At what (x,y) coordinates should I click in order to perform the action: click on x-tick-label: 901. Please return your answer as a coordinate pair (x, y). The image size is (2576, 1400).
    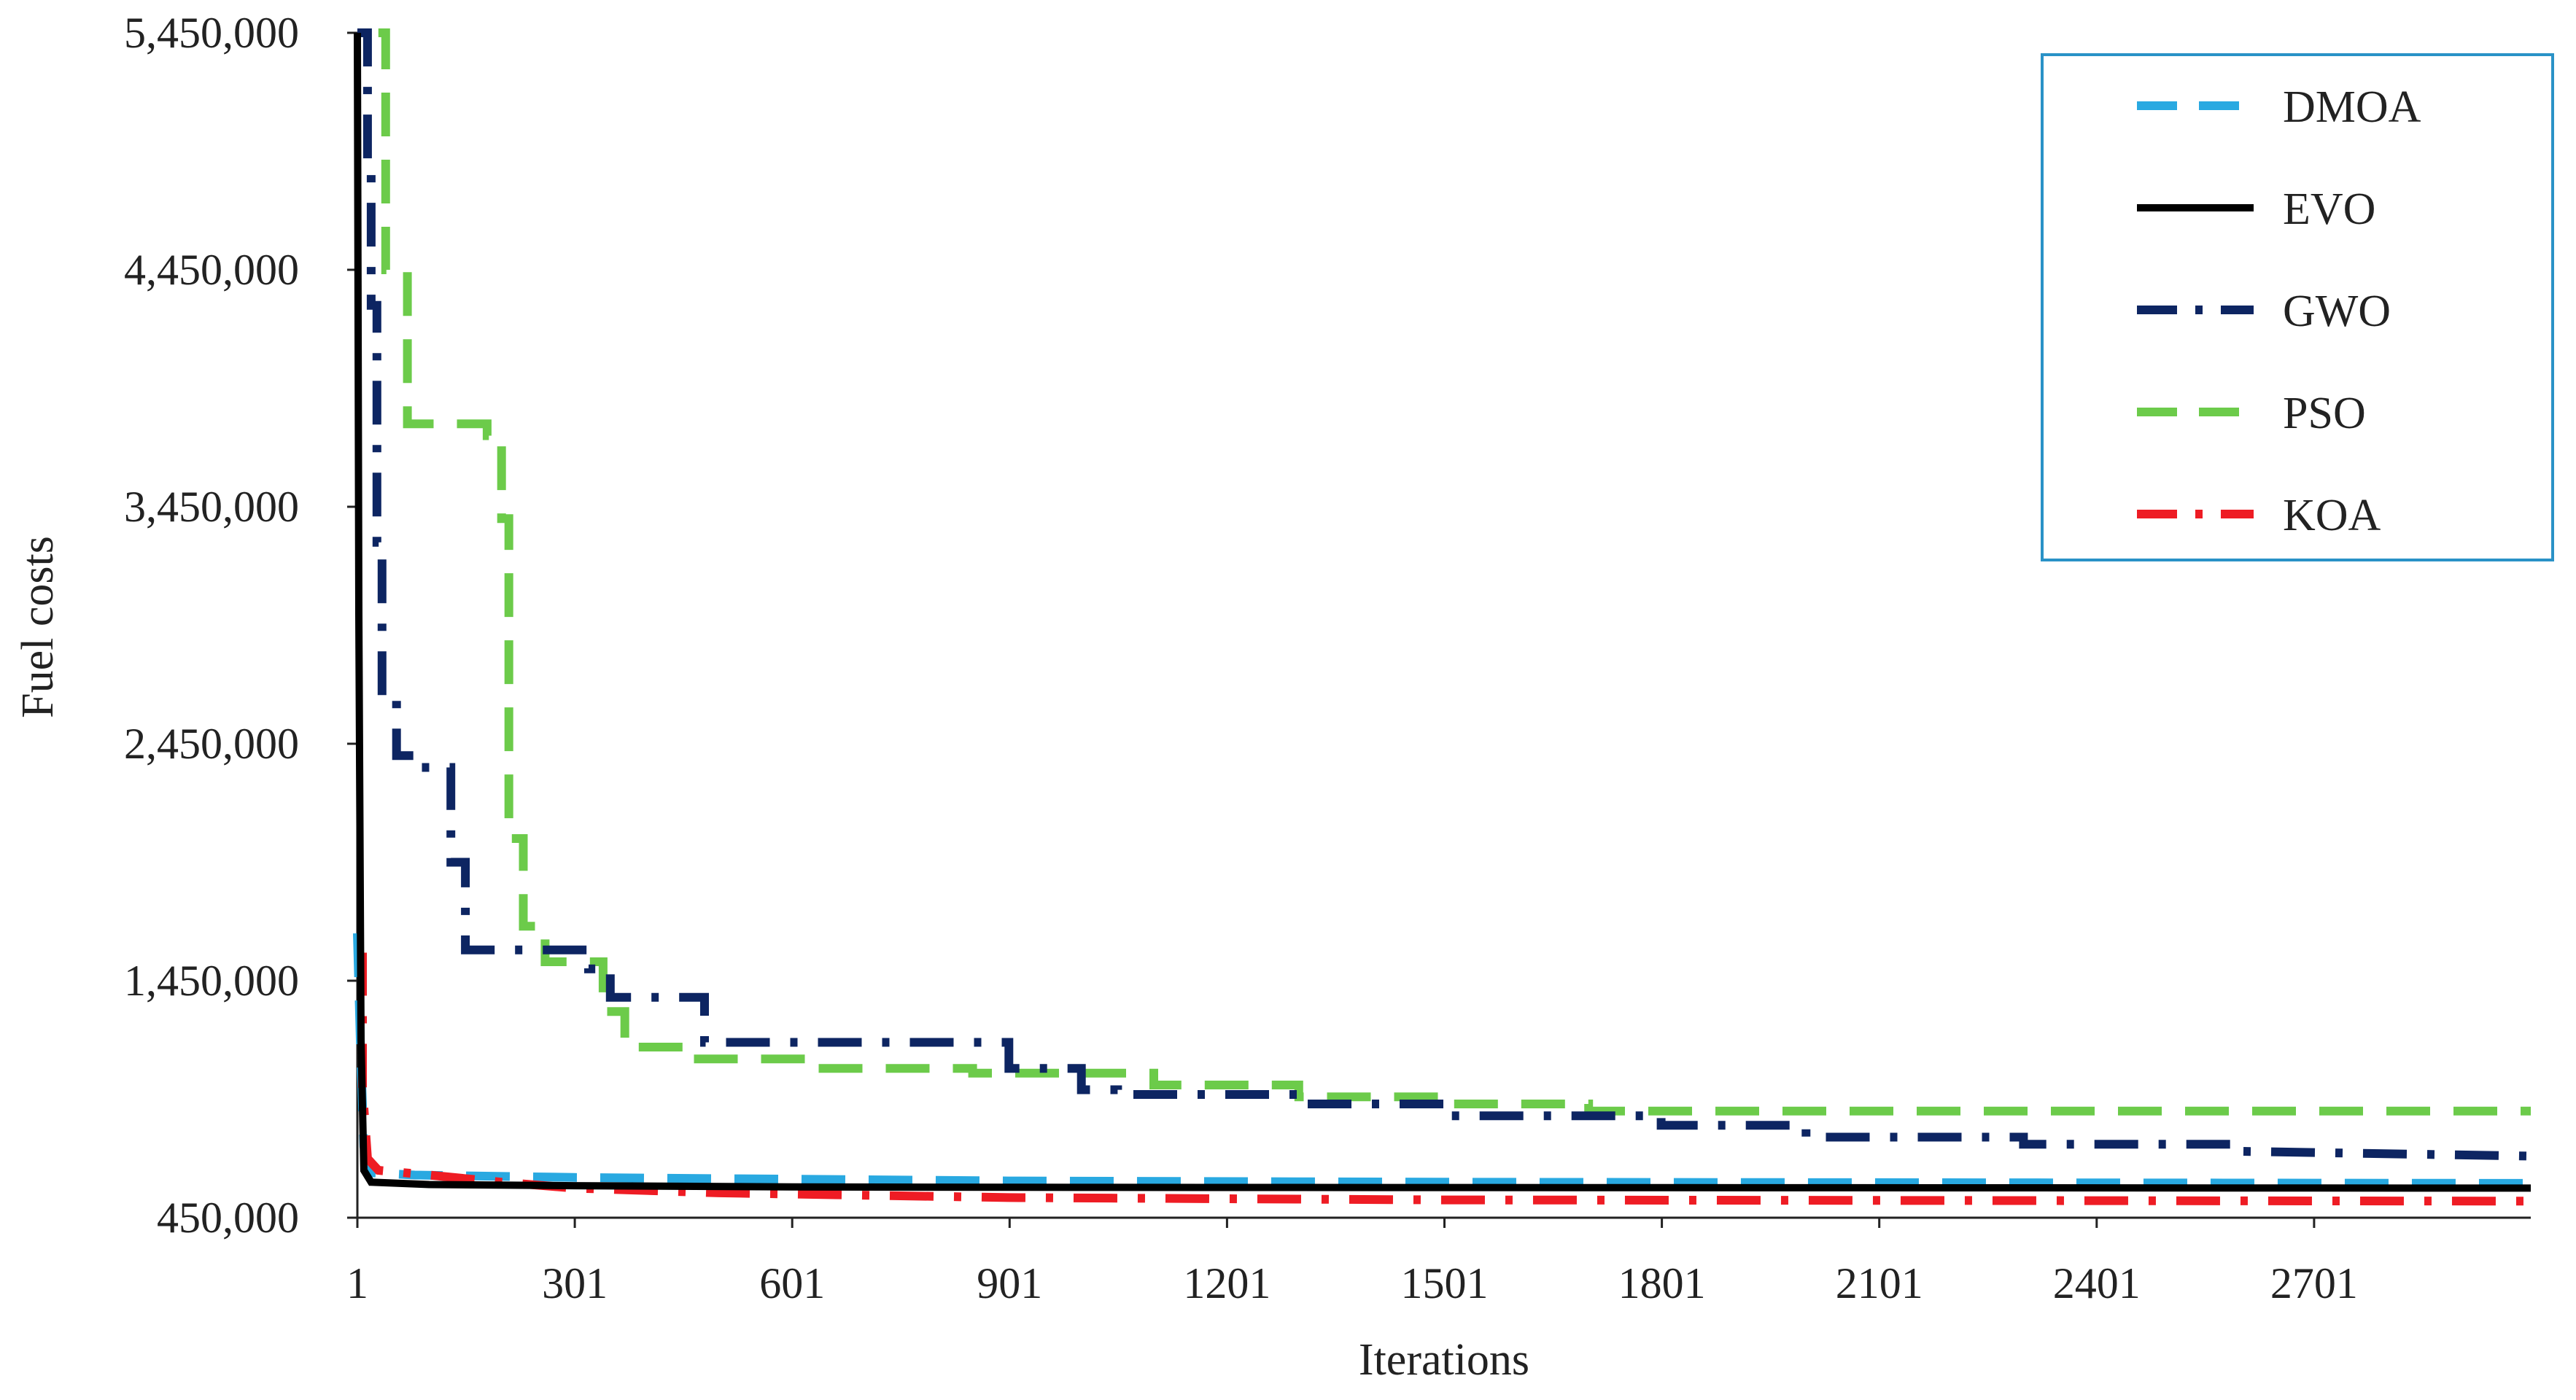
    Looking at the image, I should click on (1010, 1283).